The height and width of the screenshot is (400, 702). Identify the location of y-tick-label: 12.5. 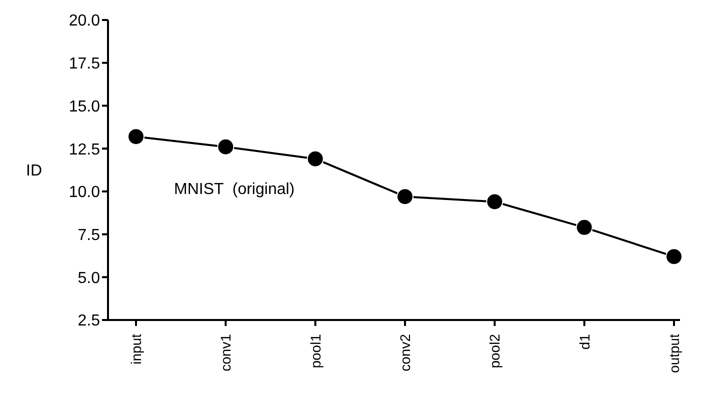
(84, 149).